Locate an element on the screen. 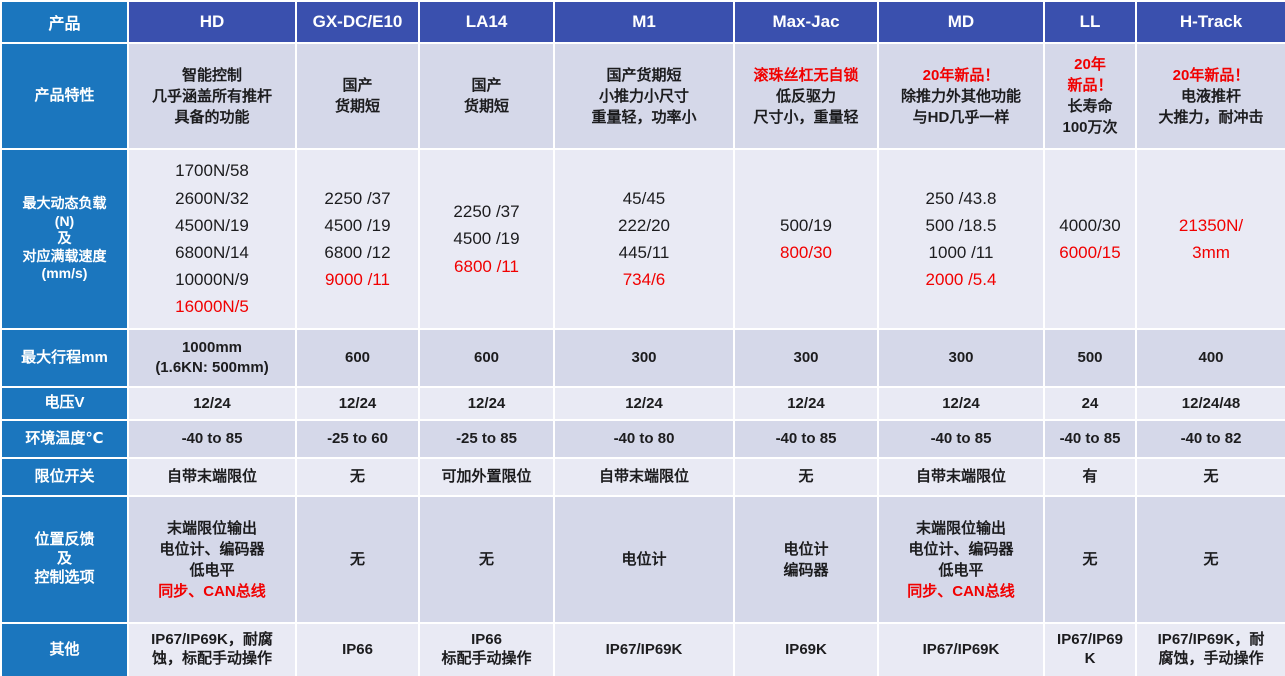 This screenshot has height=676, width=1285. cell-line: 几乎涵盖所有推杆 is located at coordinates (211, 96).